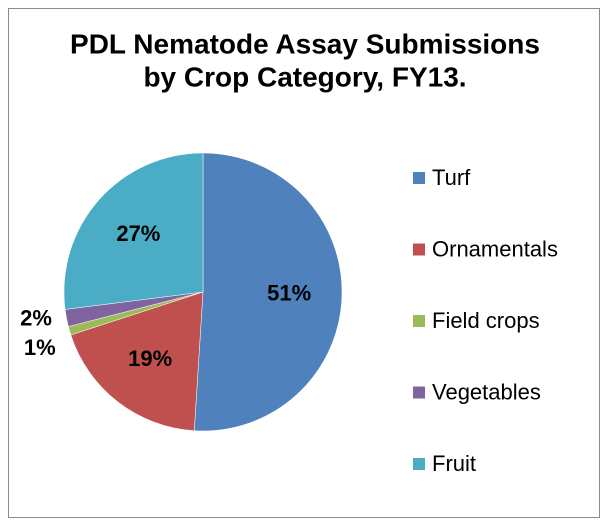 The height and width of the screenshot is (531, 608). Describe the element at coordinates (150, 358) in the screenshot. I see `data-label: 19%` at that location.